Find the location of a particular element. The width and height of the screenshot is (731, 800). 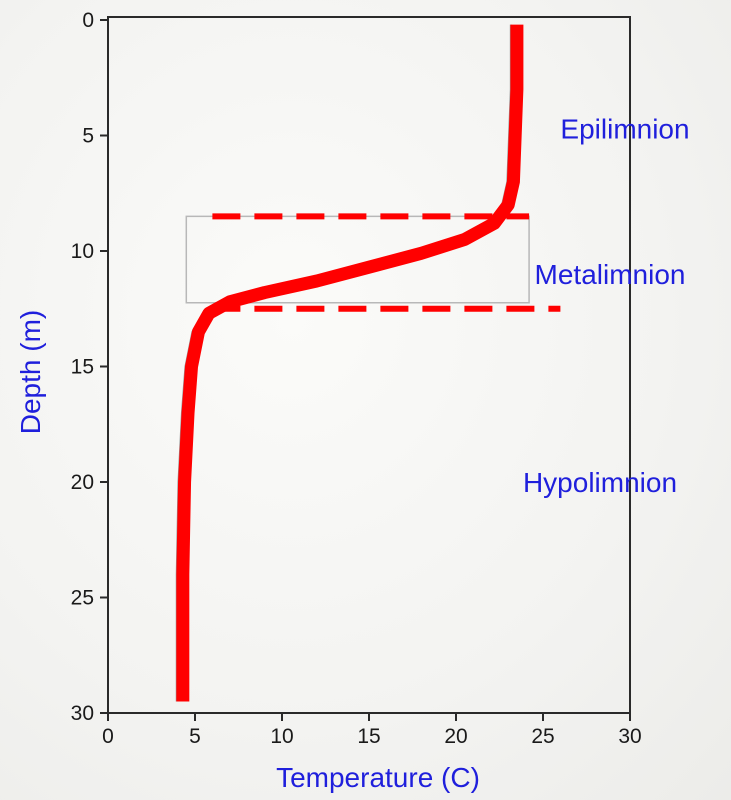

y-tick-label-5: 5 is located at coordinates (88, 136).